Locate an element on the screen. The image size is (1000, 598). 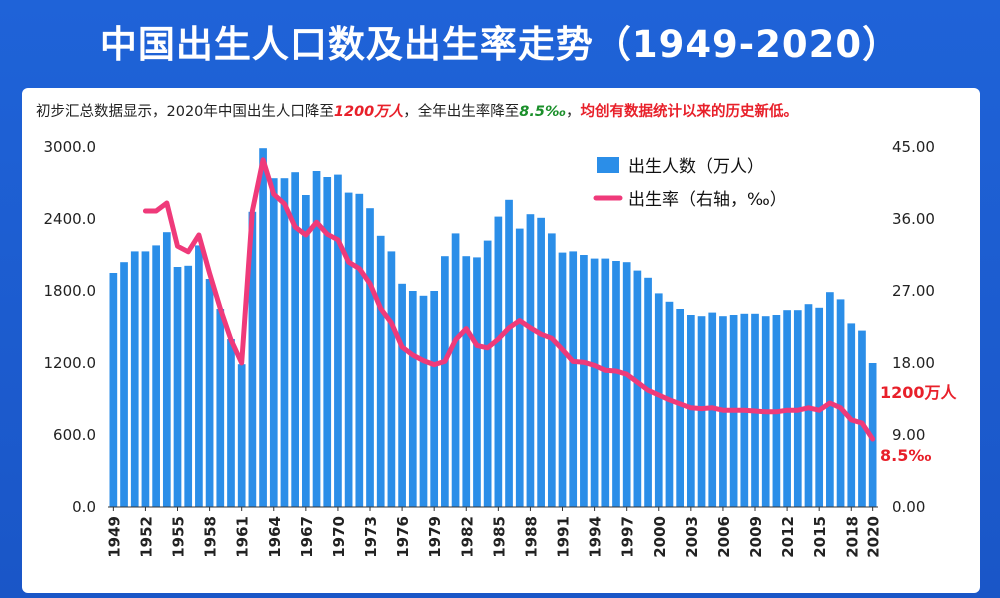
bar-2002 is located at coordinates (680, 408).